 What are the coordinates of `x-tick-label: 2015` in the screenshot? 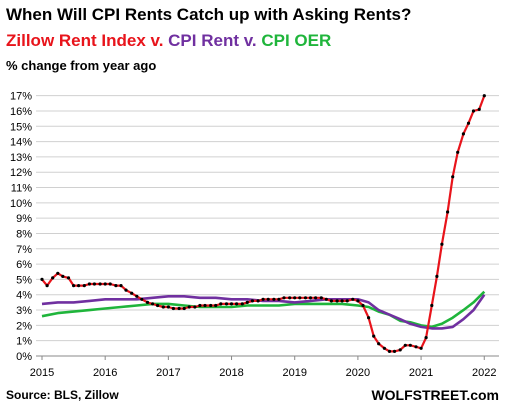 It's located at (42, 373).